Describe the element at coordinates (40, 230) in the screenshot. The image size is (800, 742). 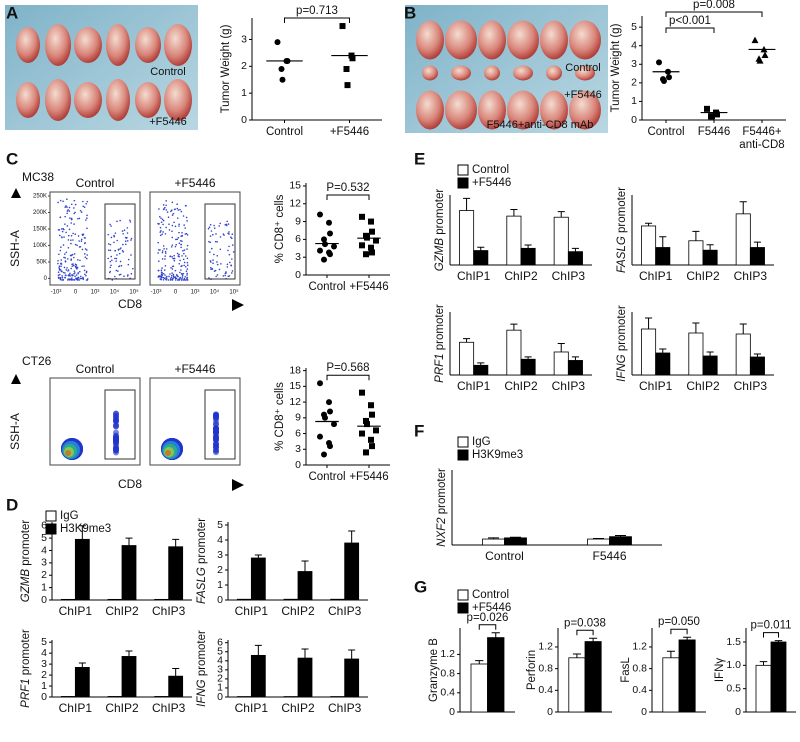
I see `flow-y-tick: 150K` at that location.